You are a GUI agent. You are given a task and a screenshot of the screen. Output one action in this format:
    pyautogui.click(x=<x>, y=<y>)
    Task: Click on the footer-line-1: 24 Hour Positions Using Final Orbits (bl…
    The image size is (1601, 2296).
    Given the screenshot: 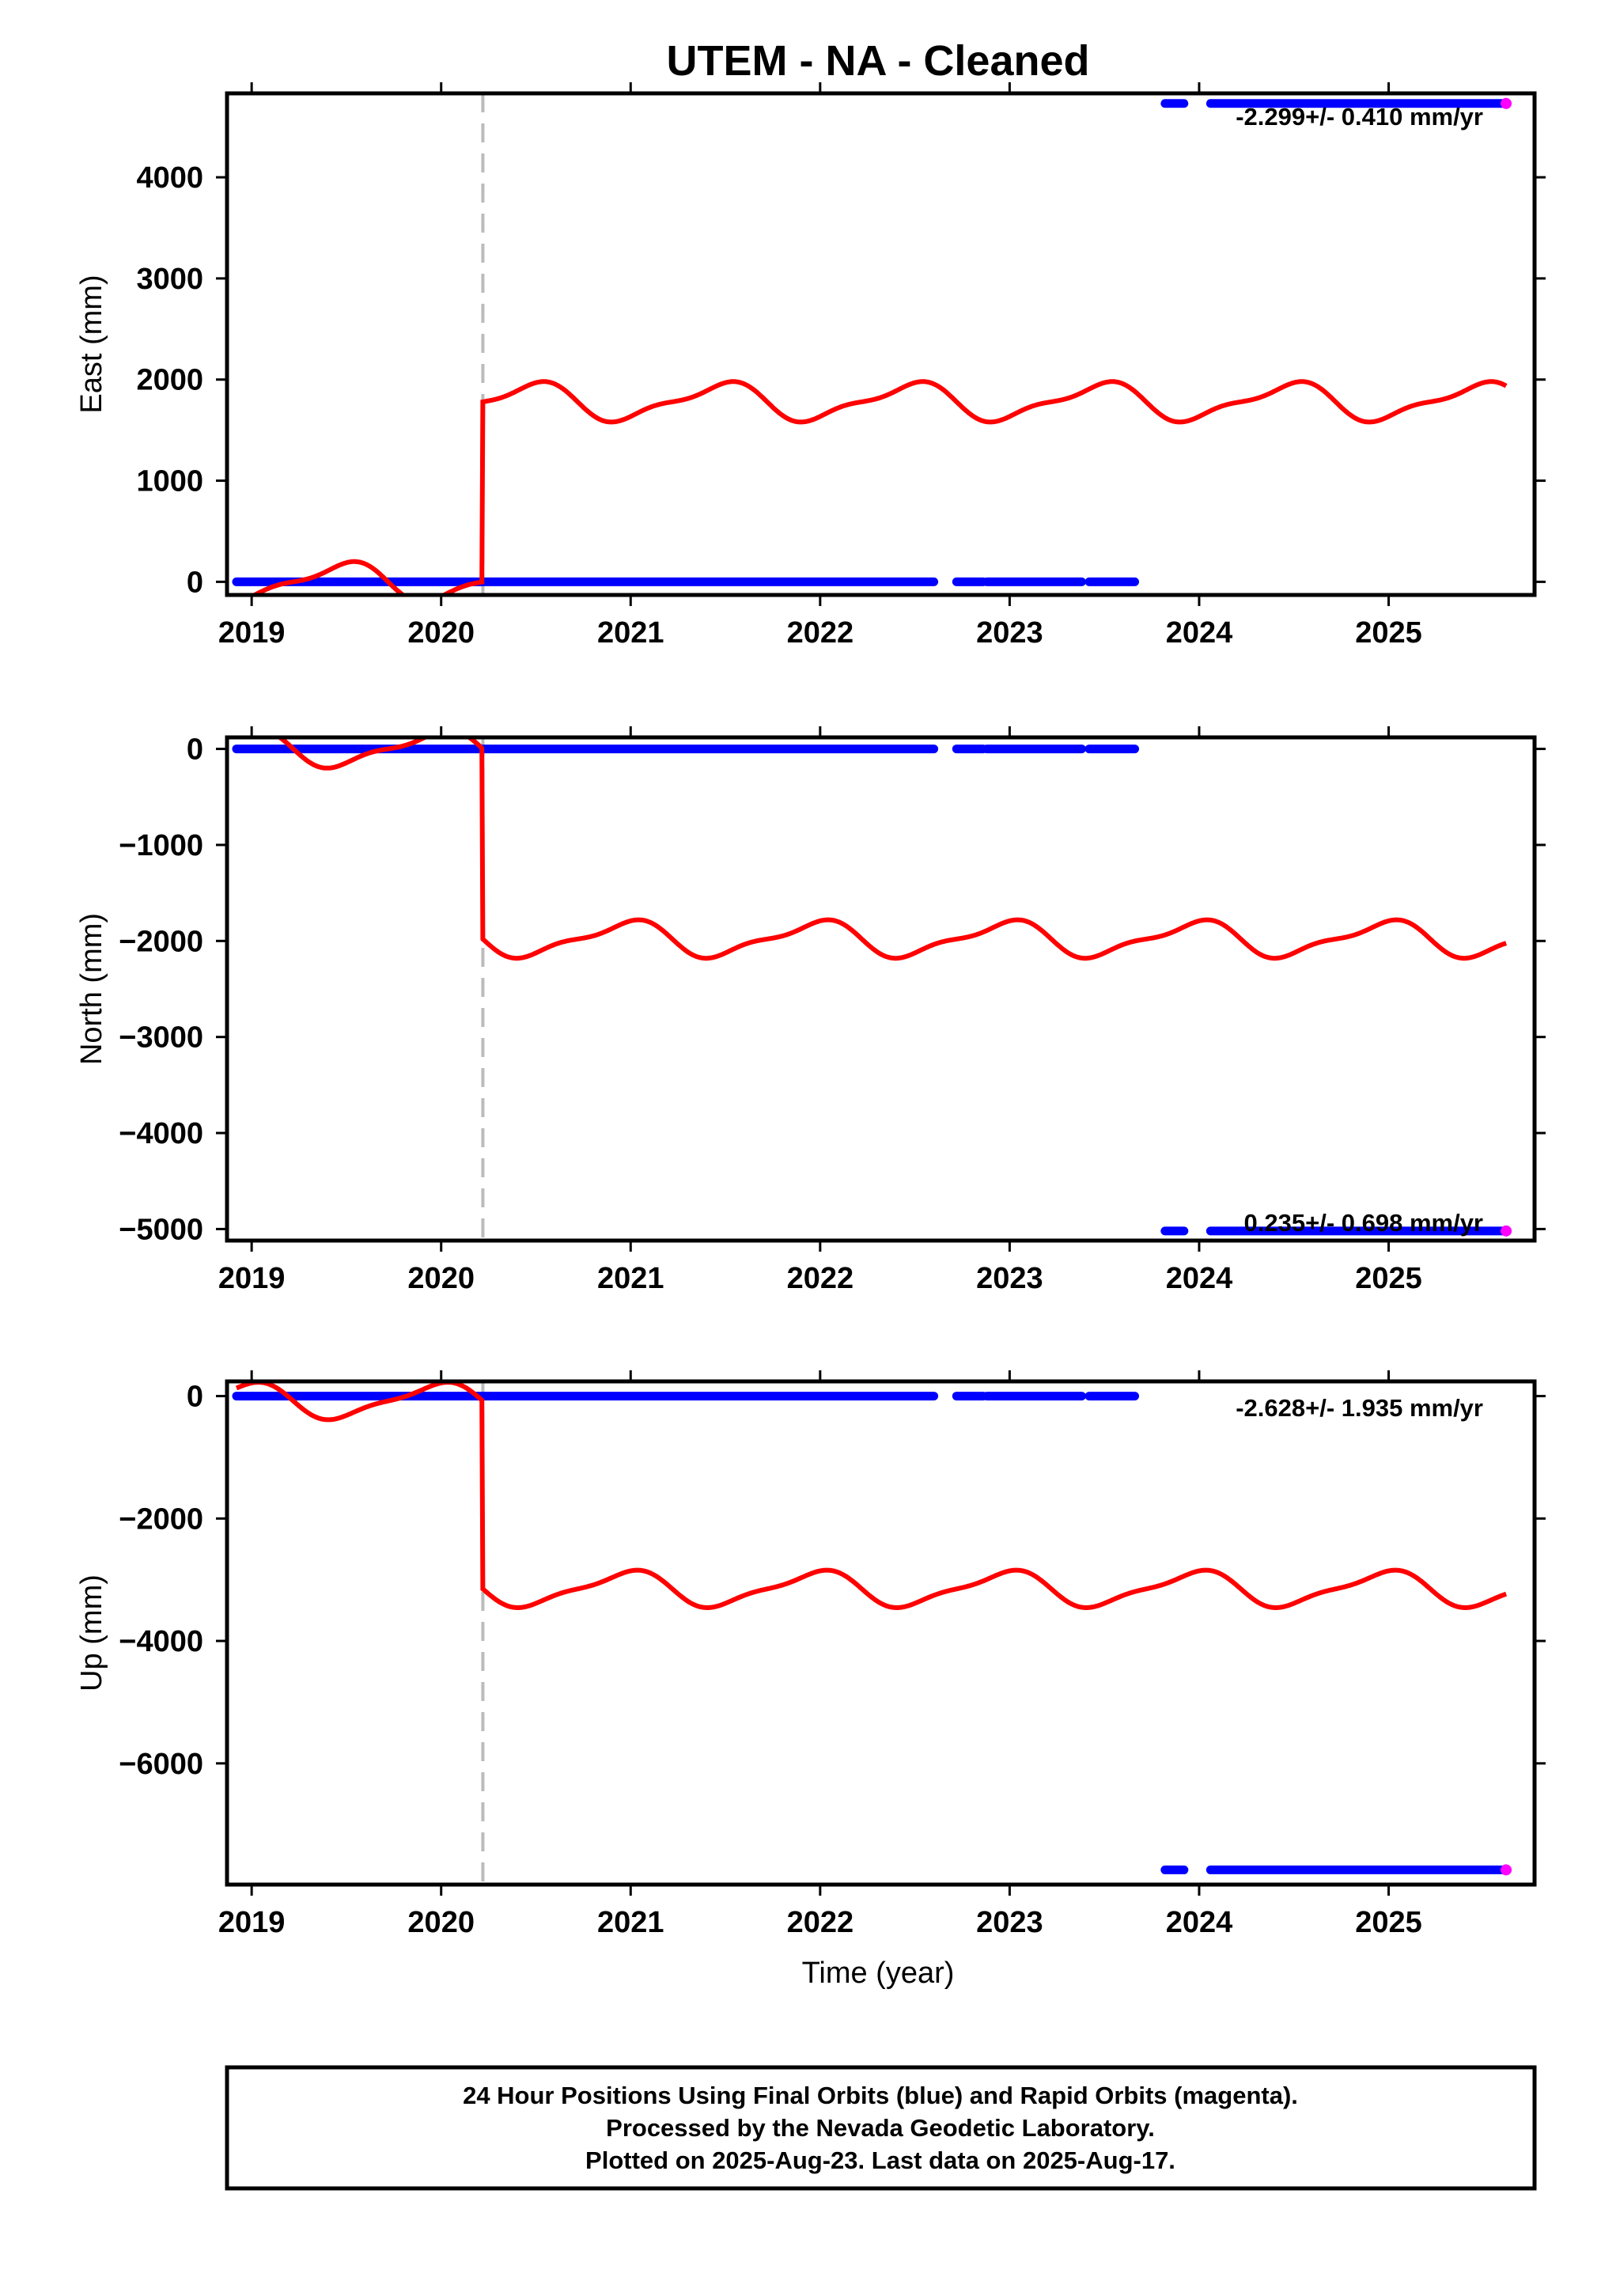 What is the action you would take?
    pyautogui.click(x=881, y=2095)
    